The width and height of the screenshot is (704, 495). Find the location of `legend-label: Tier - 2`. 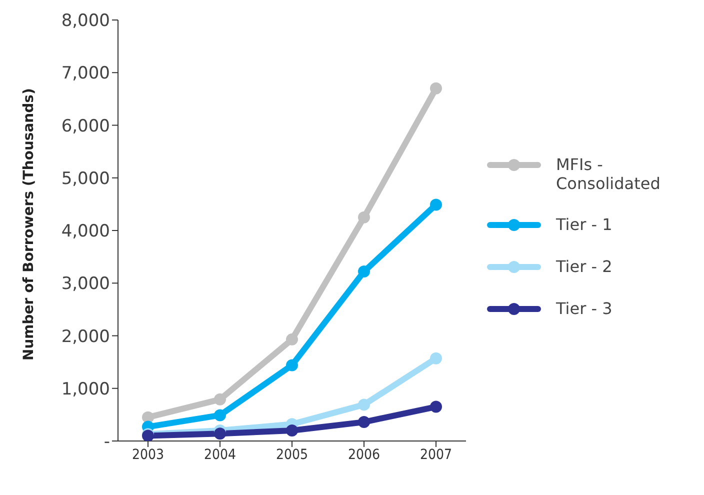

legend-label: Tier - 2 is located at coordinates (585, 266).